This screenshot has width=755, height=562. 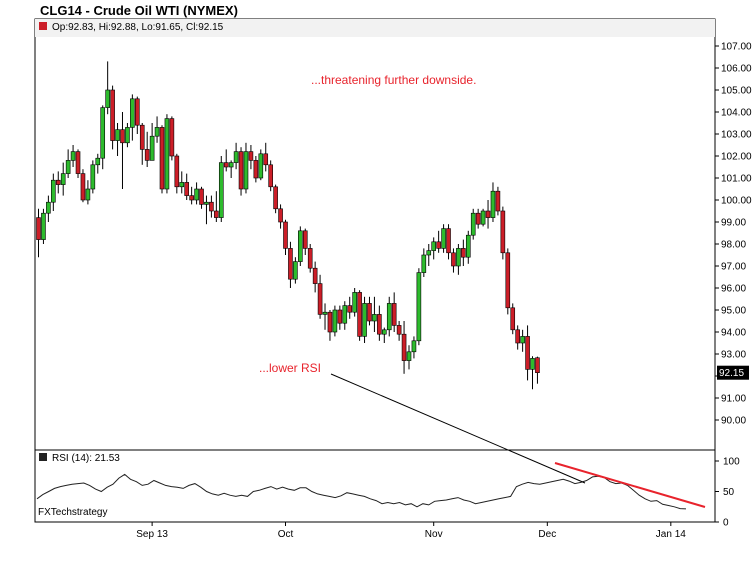 I want to click on annotation-lower-rsi: ...lower RSI, so click(x=290, y=368).